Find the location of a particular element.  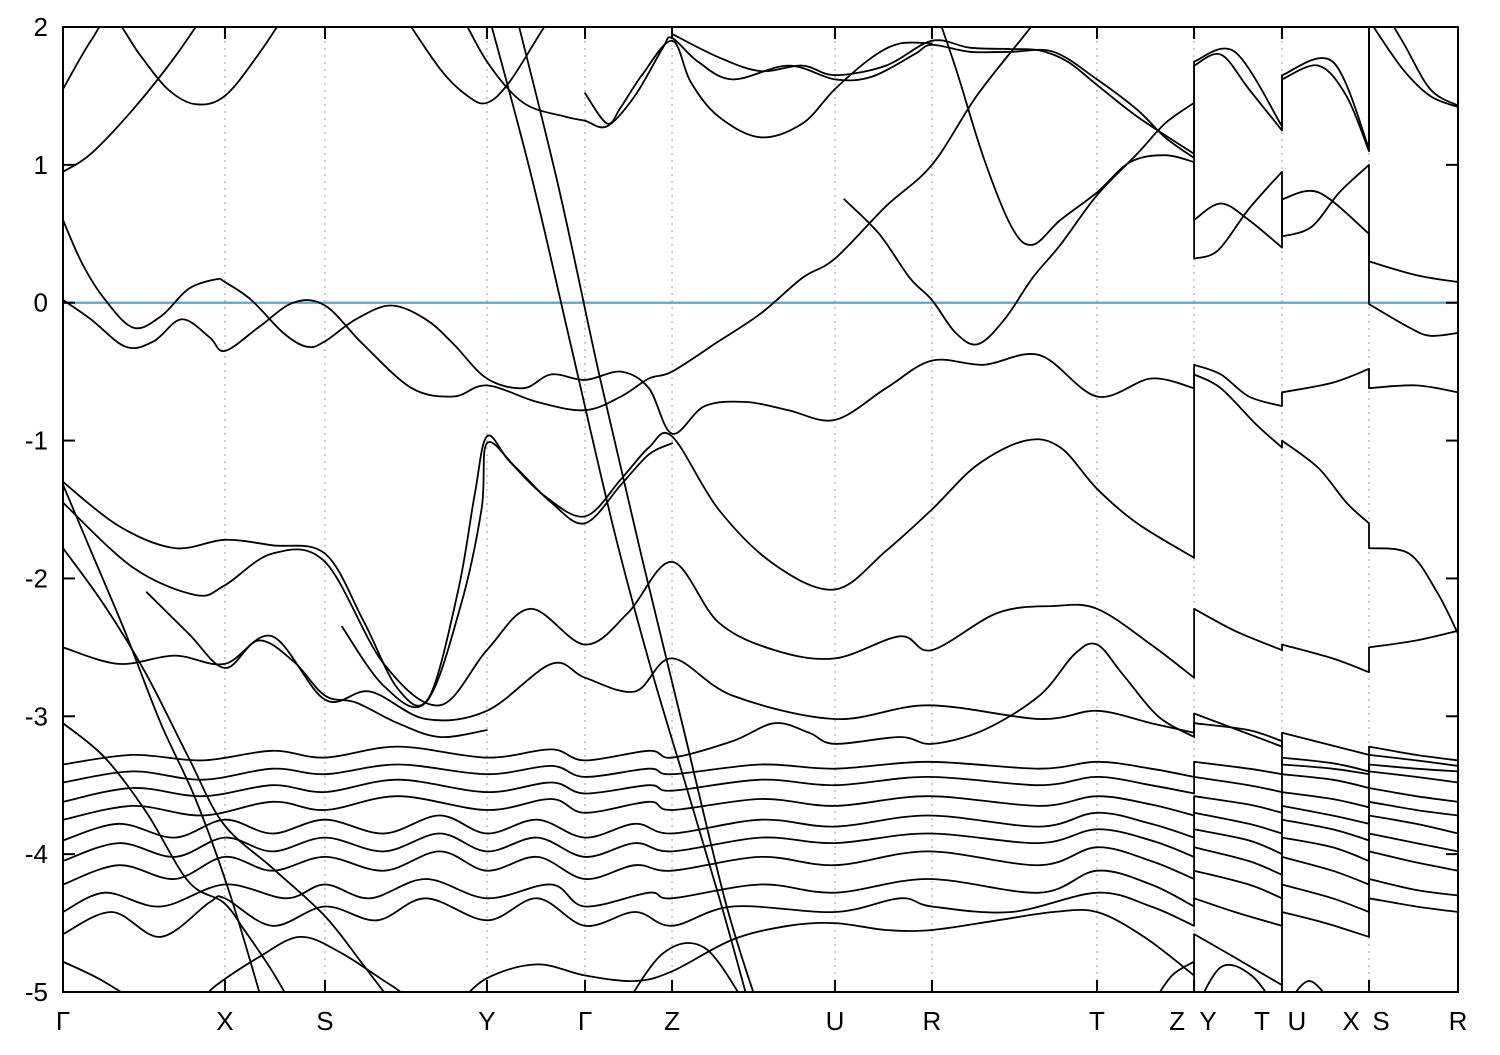

band-l10-line is located at coordinates (760, 709).